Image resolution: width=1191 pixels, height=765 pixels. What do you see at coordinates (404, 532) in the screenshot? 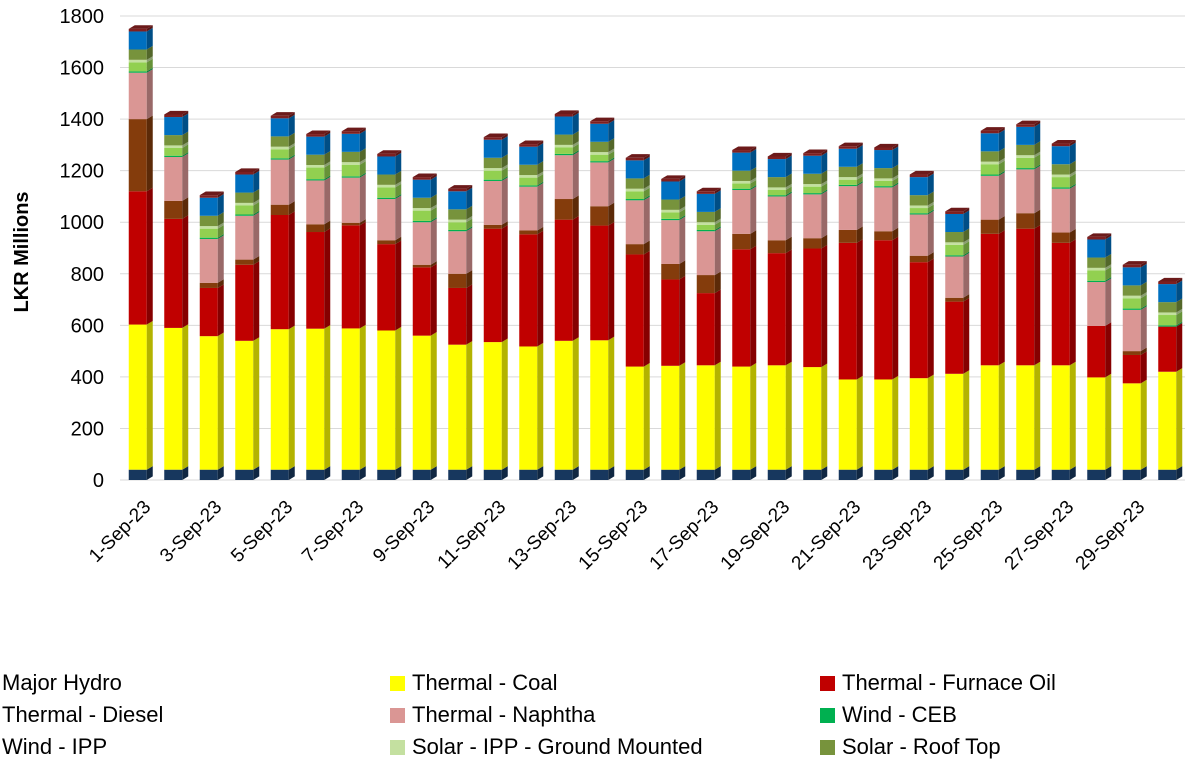
I see `x-tick-label: 9-Sep-23` at bounding box center [404, 532].